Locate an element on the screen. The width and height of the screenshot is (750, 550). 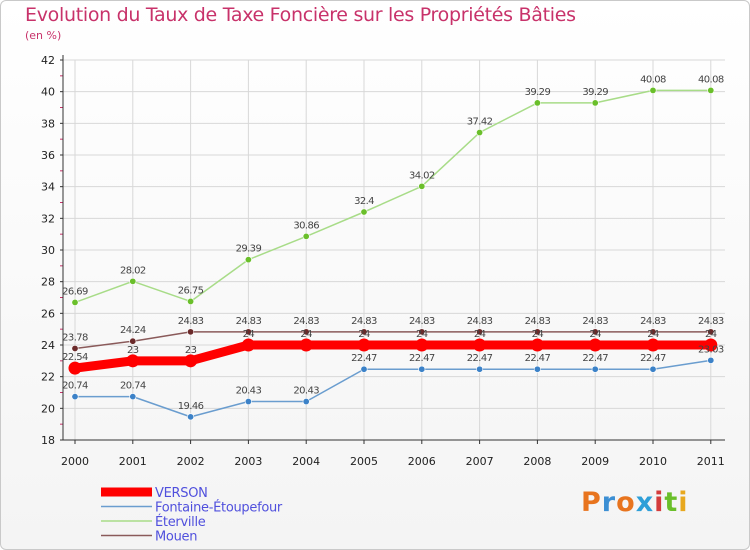
data-label-fontaine-etoupefour: 23.03 is located at coordinates (711, 349).